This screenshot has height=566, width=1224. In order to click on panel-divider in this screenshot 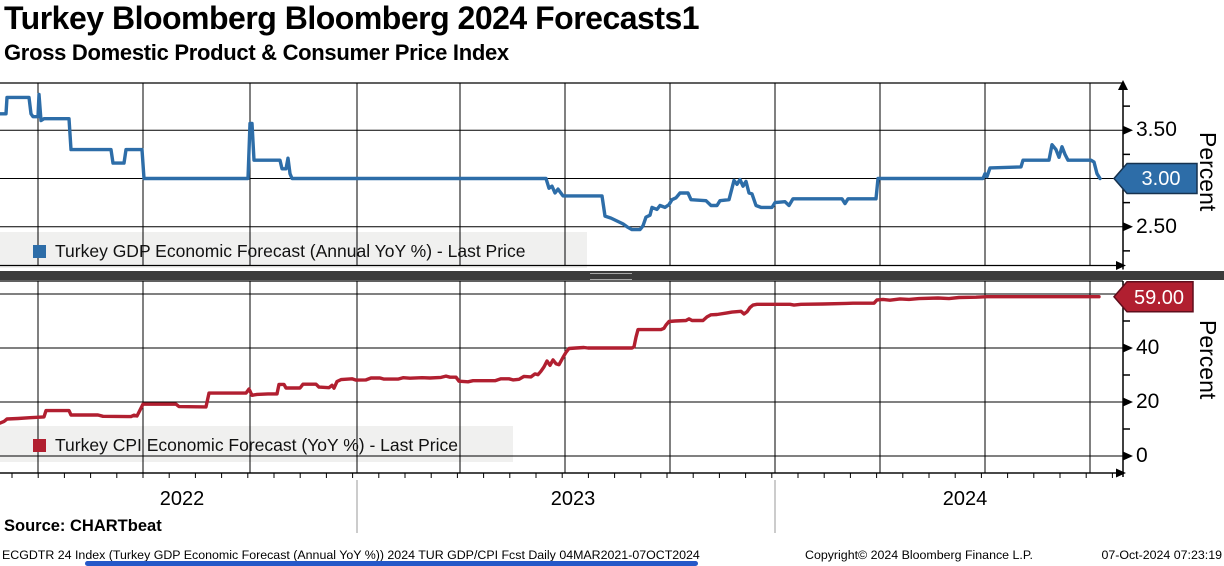, I will do `click(612, 275)`.